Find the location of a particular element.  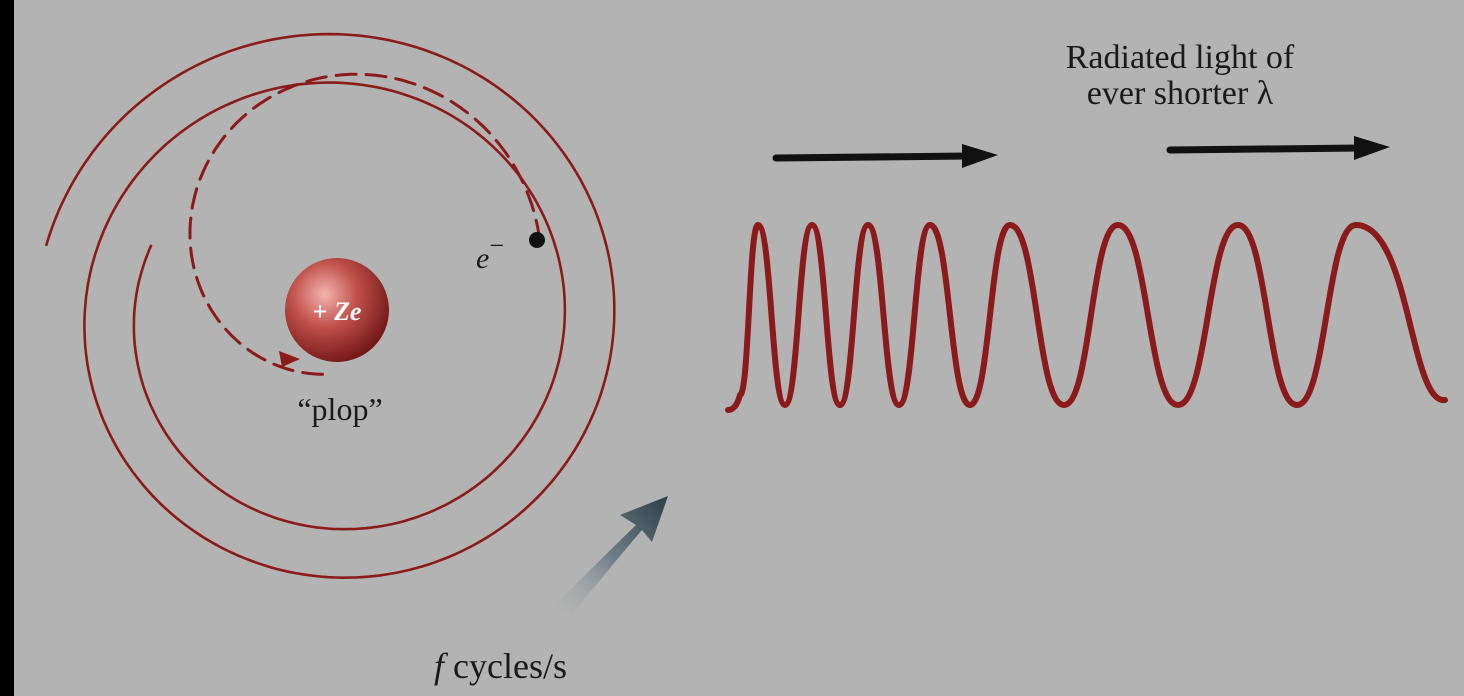

frequency-unit: cycles/s is located at coordinates (505, 666).